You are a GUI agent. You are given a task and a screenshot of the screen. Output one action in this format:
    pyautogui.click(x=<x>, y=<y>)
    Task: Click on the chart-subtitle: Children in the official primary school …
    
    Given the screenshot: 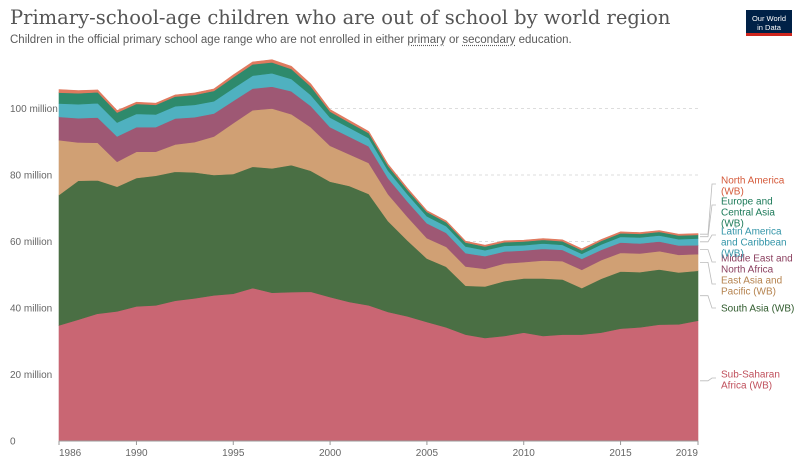 What is the action you would take?
    pyautogui.click(x=291, y=40)
    